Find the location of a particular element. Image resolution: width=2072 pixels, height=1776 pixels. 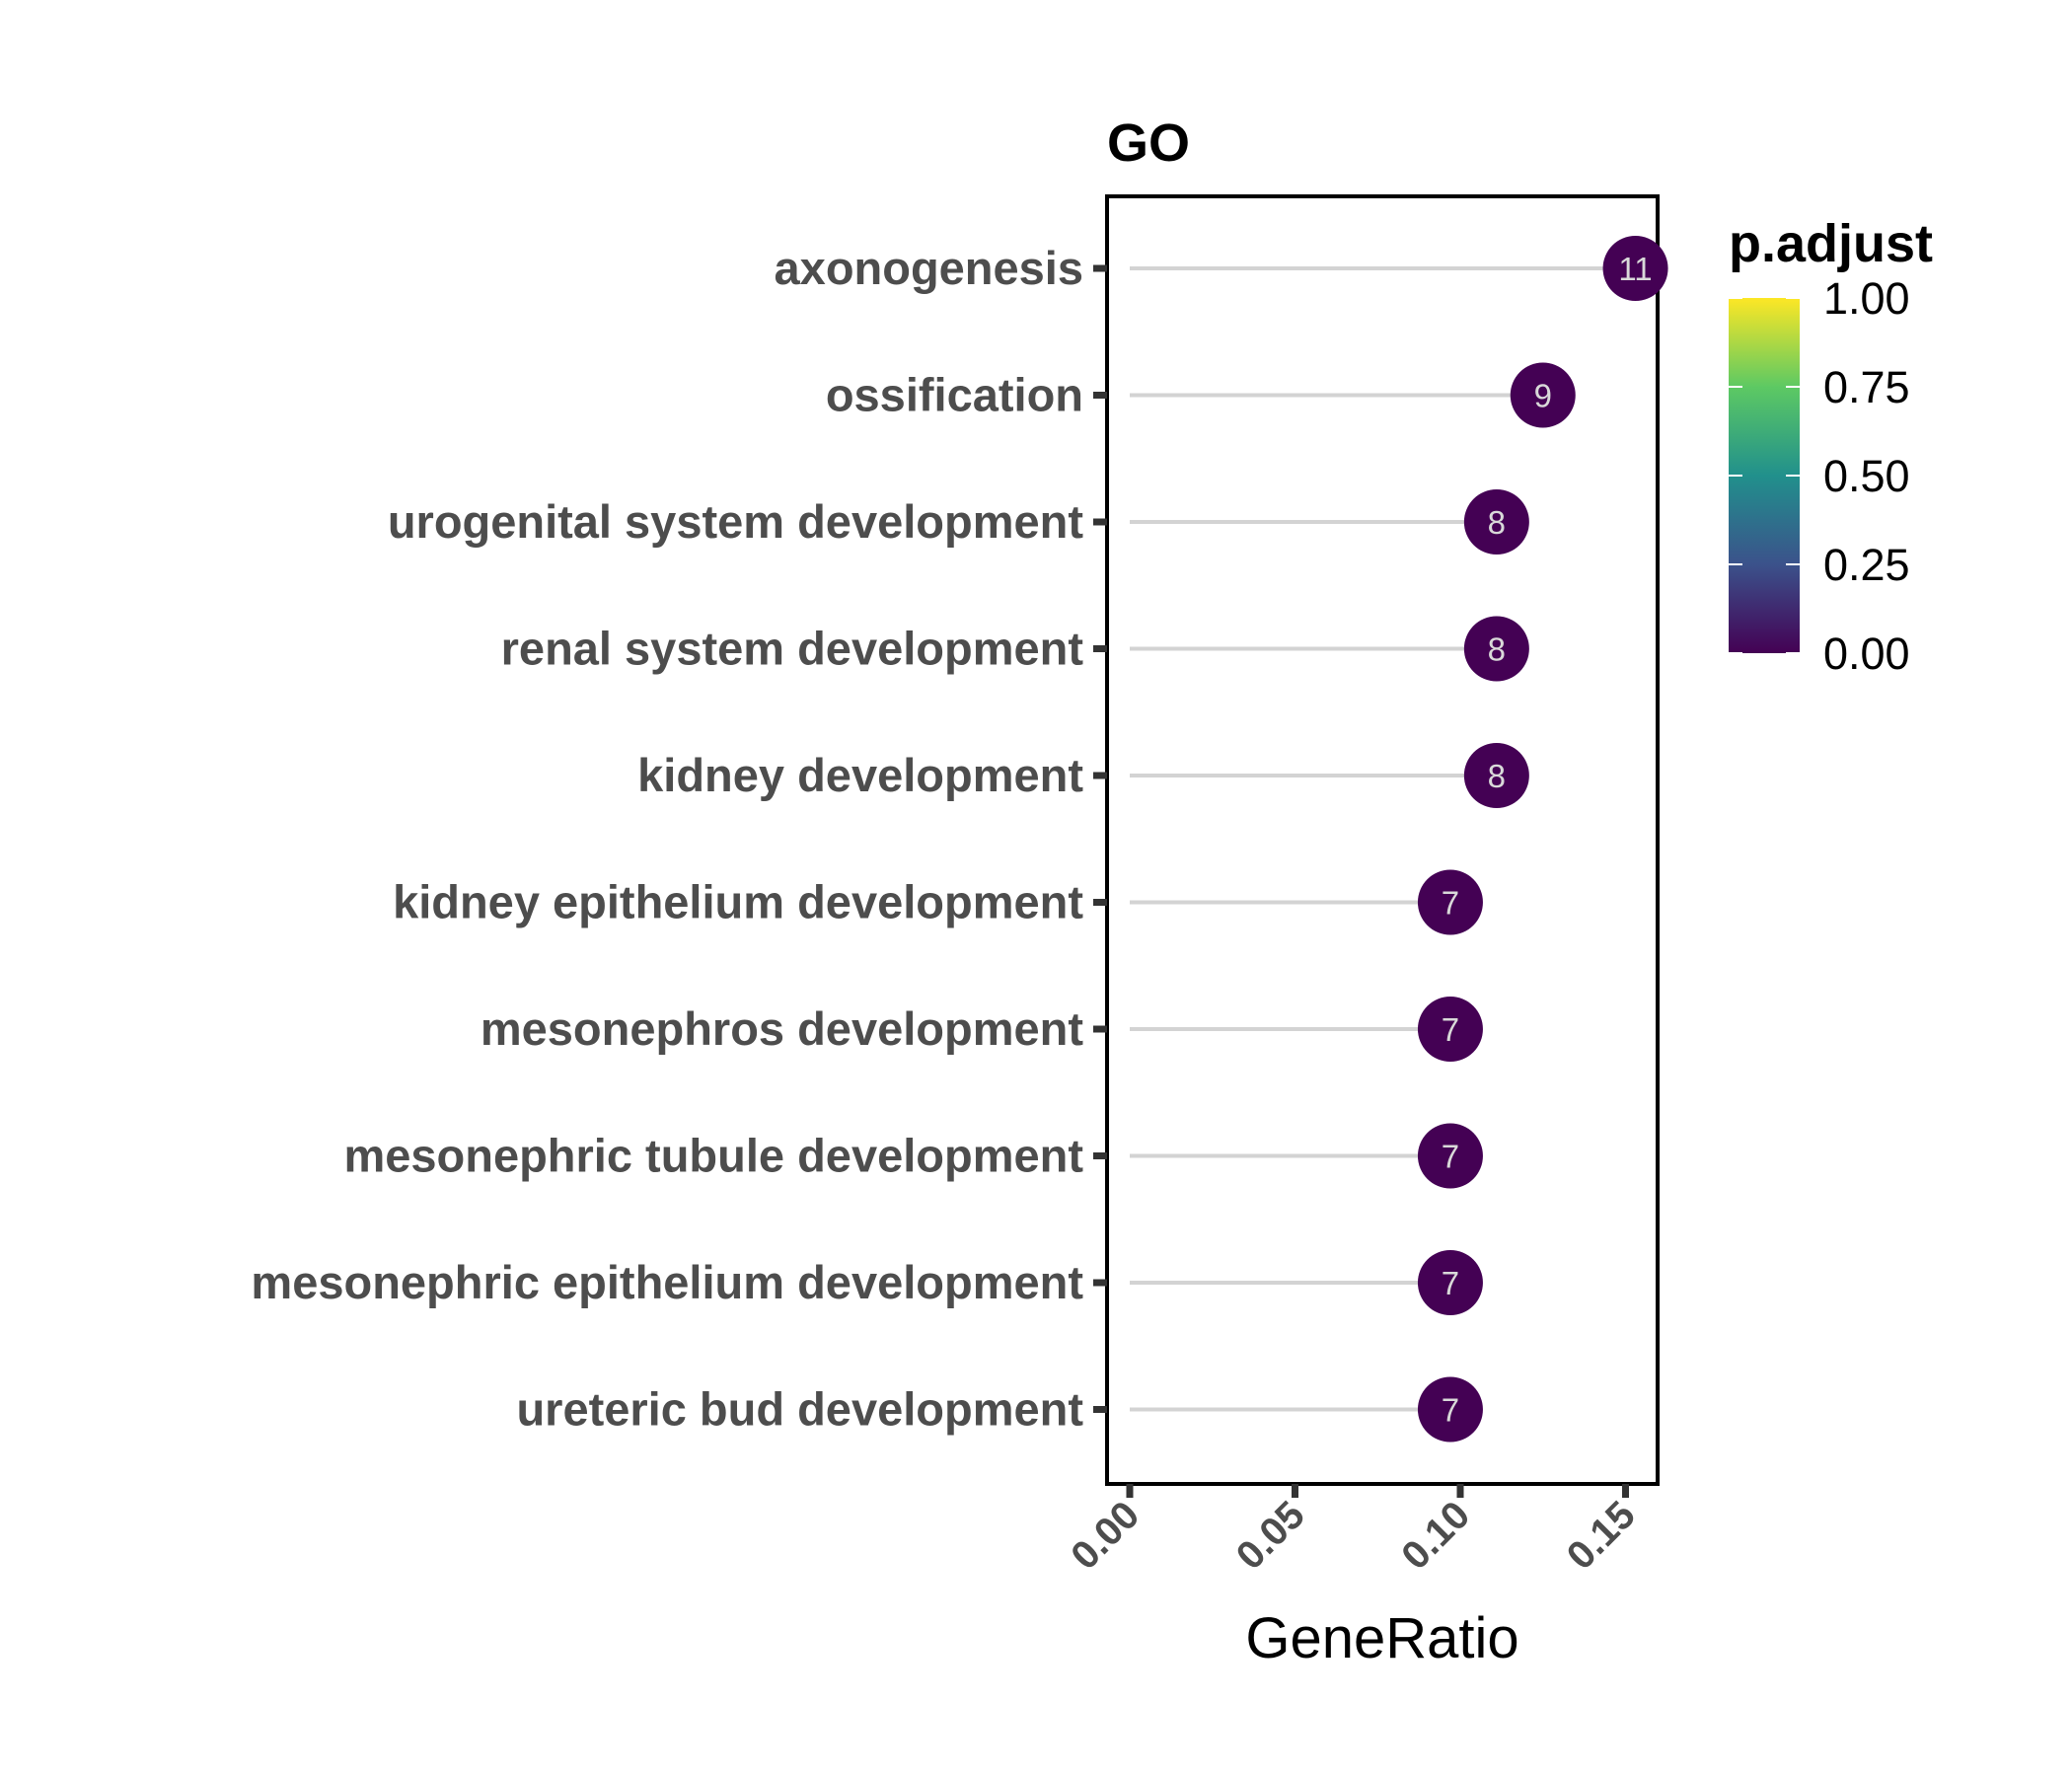

x-axis: 0.00 0.05 0.10 0.15 is located at coordinates (1354, 1531).